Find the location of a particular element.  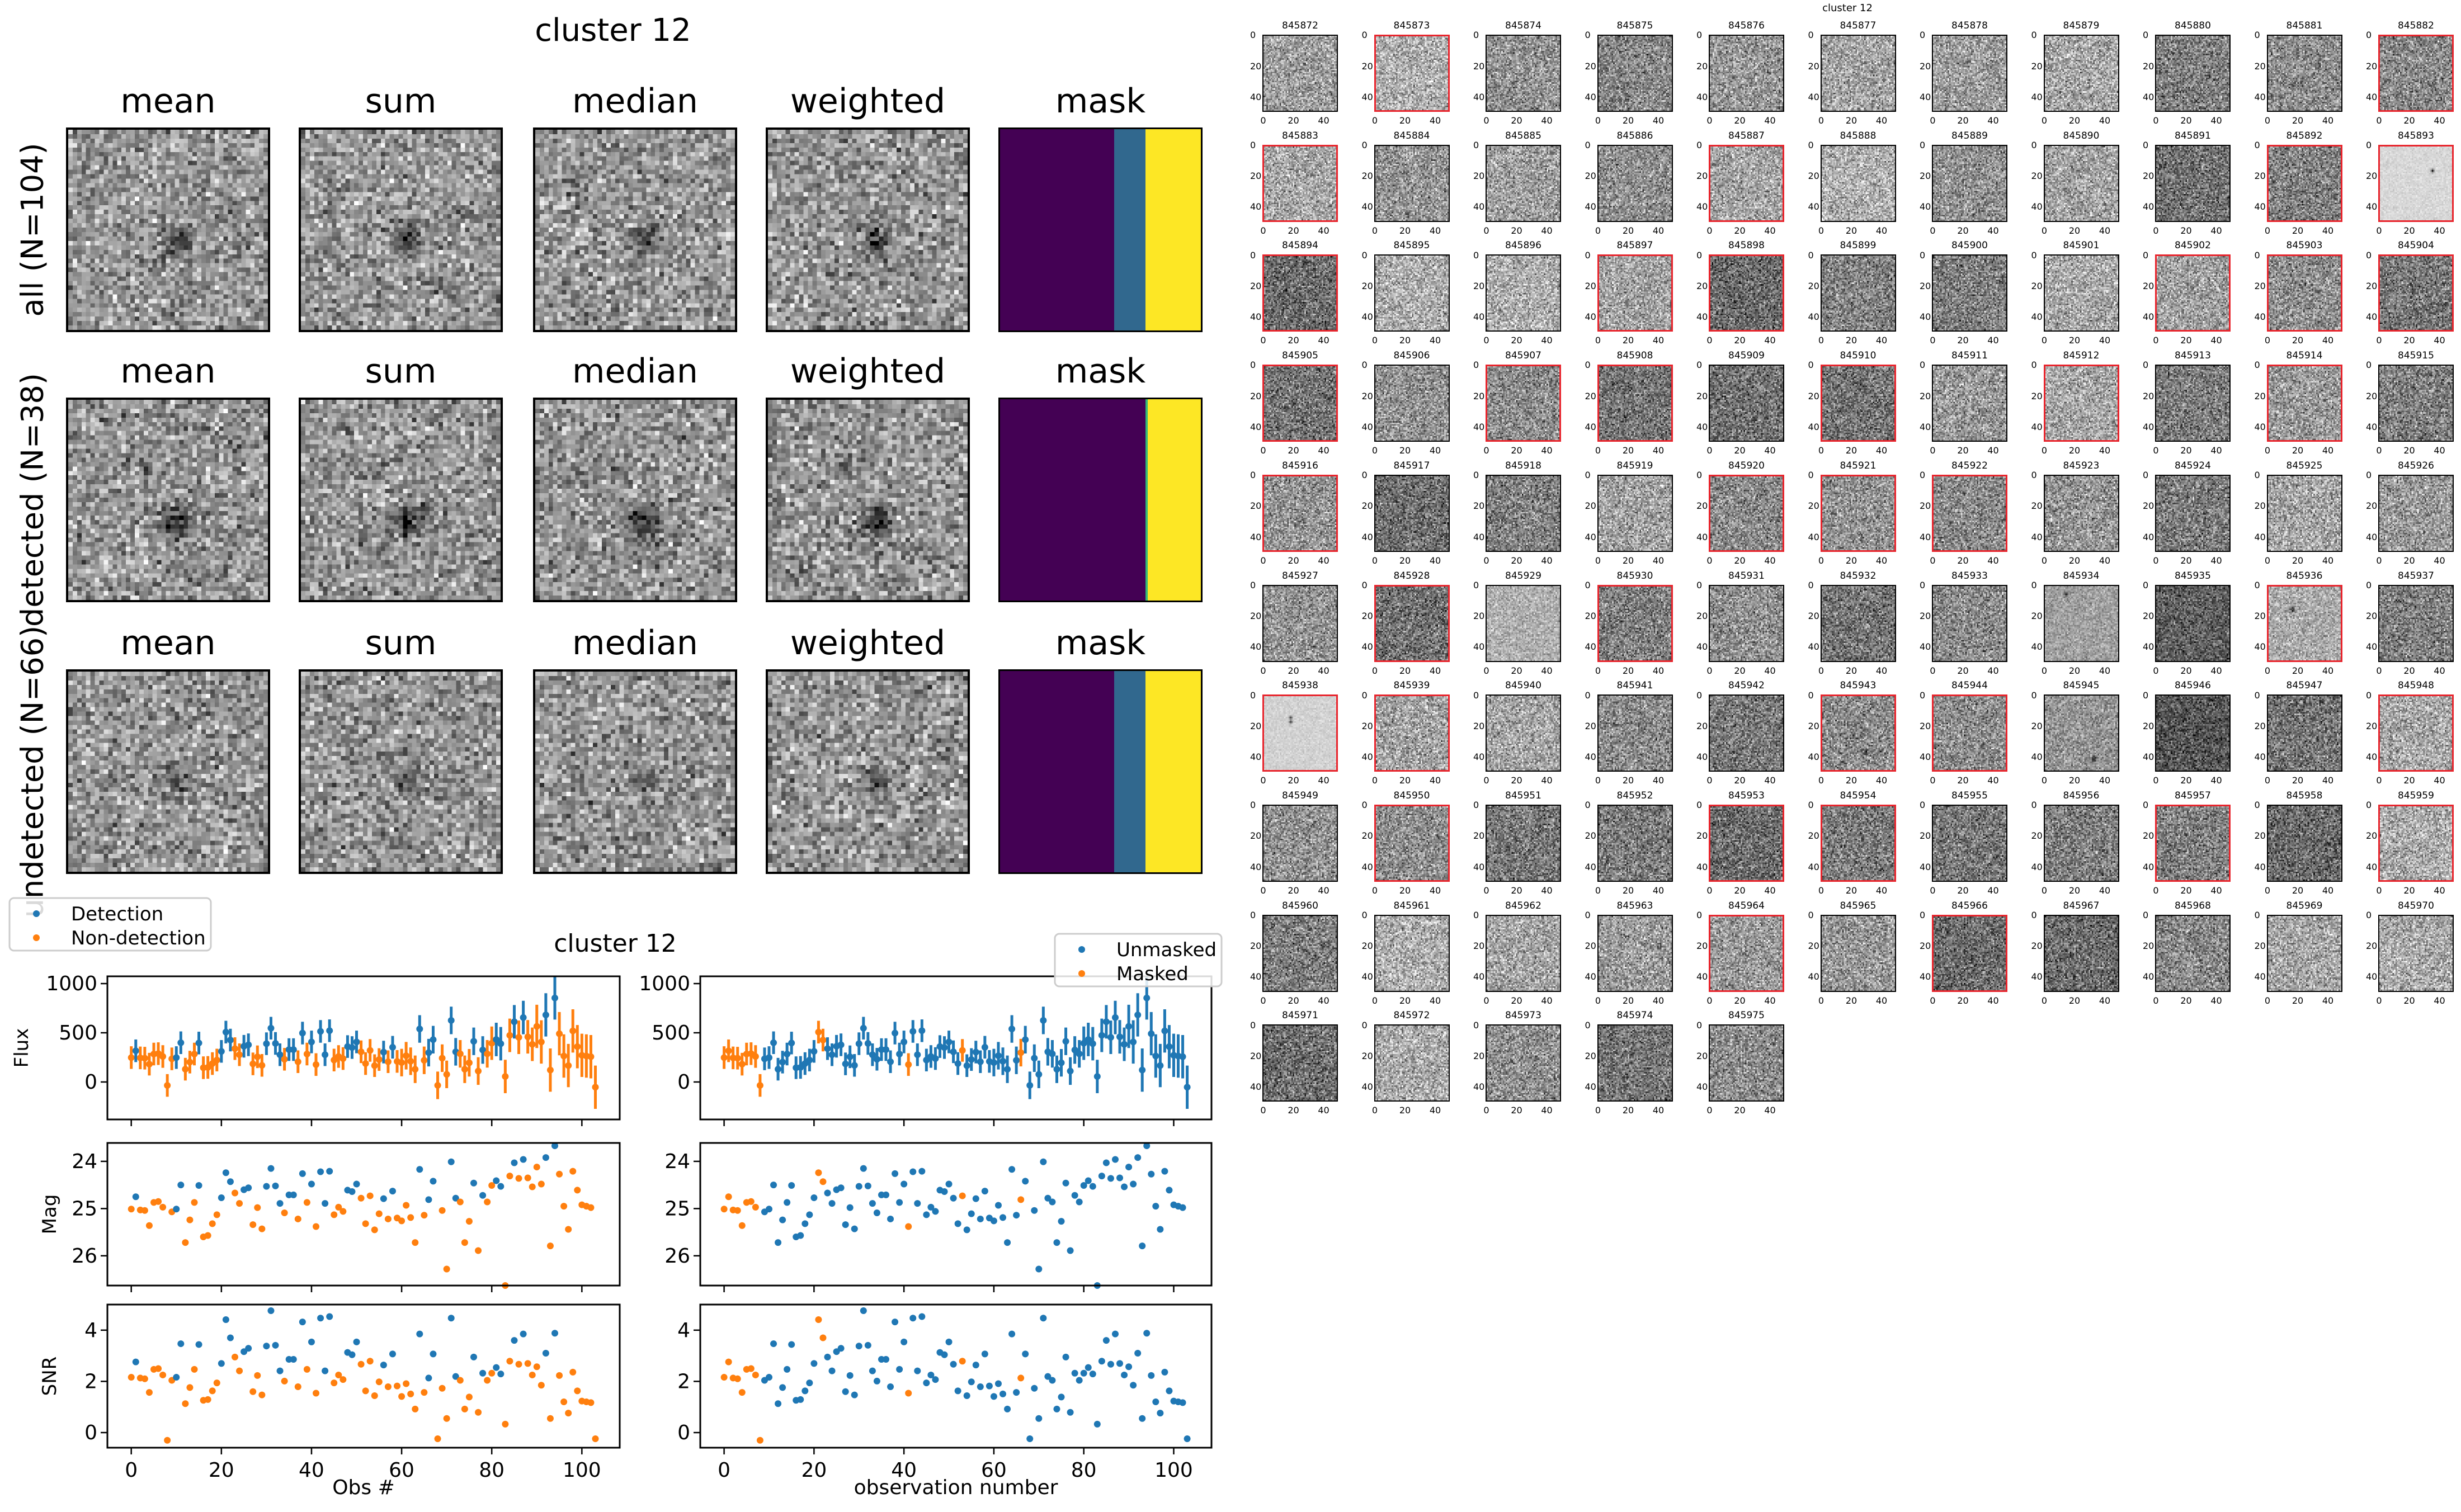

legend-label: Unmasked is located at coordinates (1166, 950).